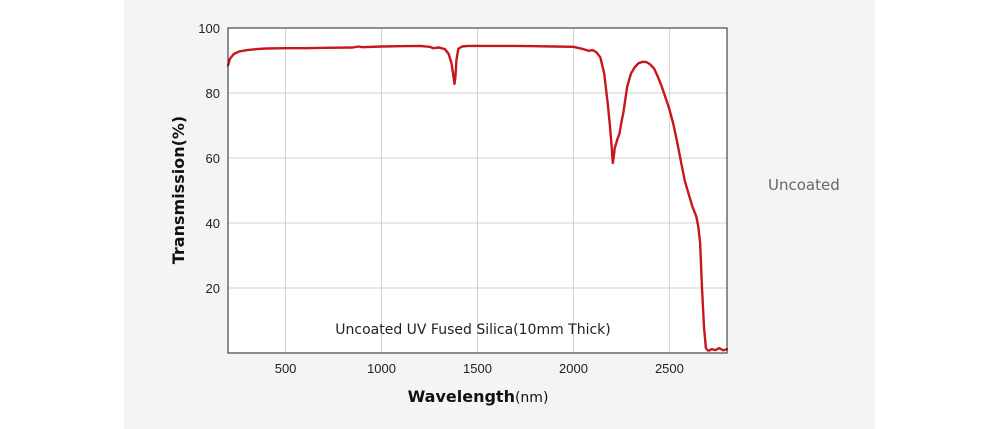 The height and width of the screenshot is (429, 1000). I want to click on x-tick-label: 2000, so click(573, 368).